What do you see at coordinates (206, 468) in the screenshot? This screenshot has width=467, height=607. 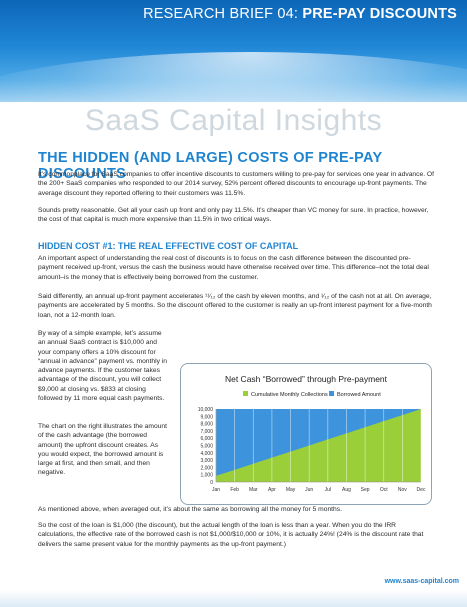 I see `y-tick-label: 2,000` at bounding box center [206, 468].